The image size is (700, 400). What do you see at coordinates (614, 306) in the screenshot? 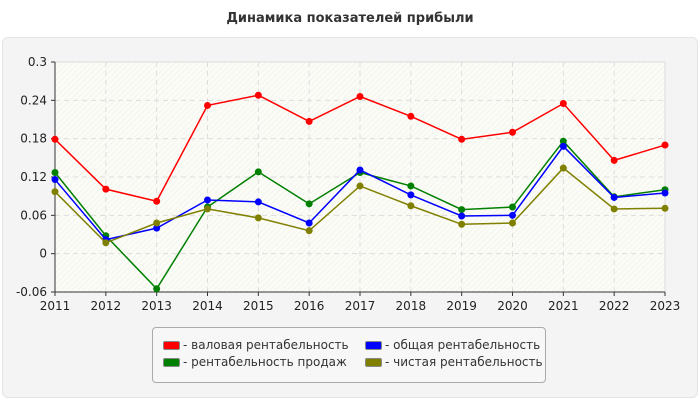
I see `x-tick-label: 2022` at bounding box center [614, 306].